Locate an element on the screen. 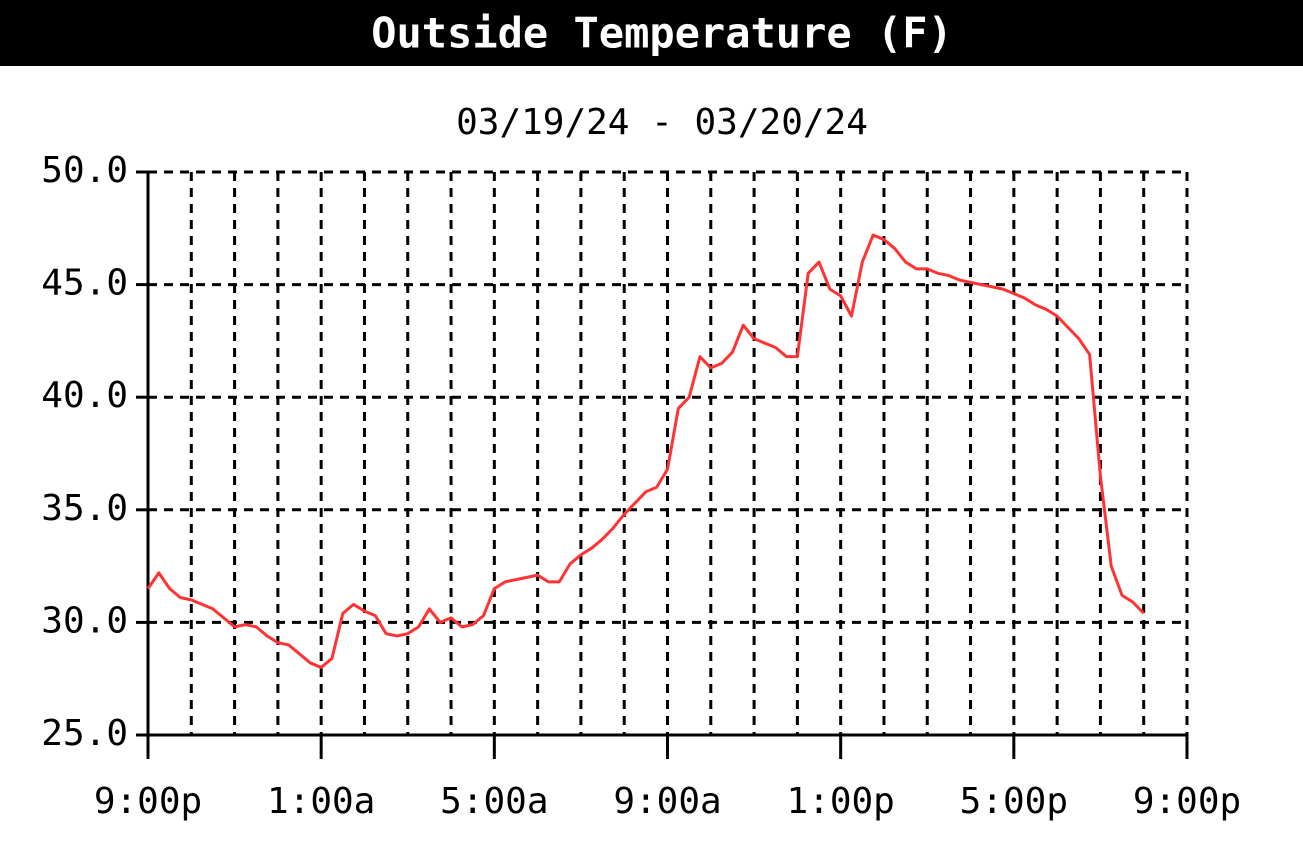 This screenshot has width=1303, height=849. x-tick-label: 5:00p is located at coordinates (1014, 801).